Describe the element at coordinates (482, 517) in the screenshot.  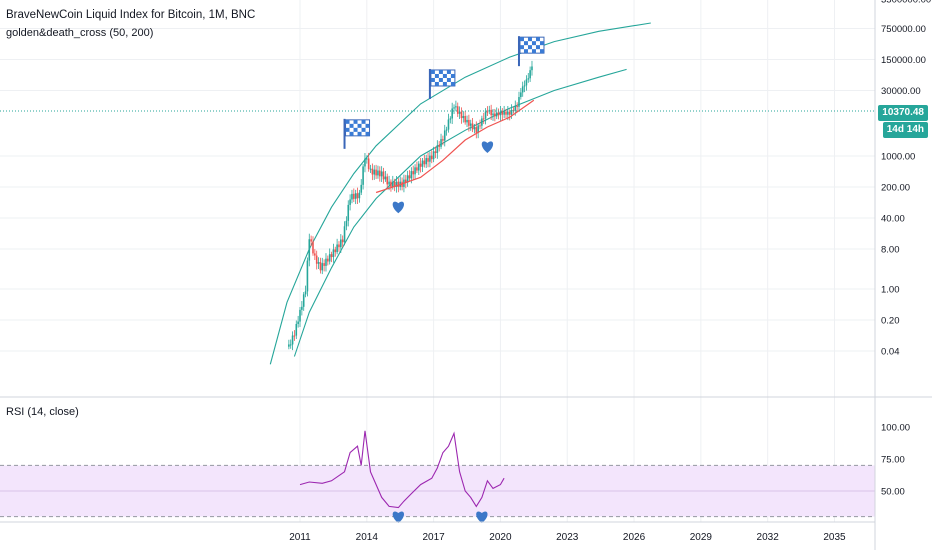
I see `blue-heart-icon` at that location.